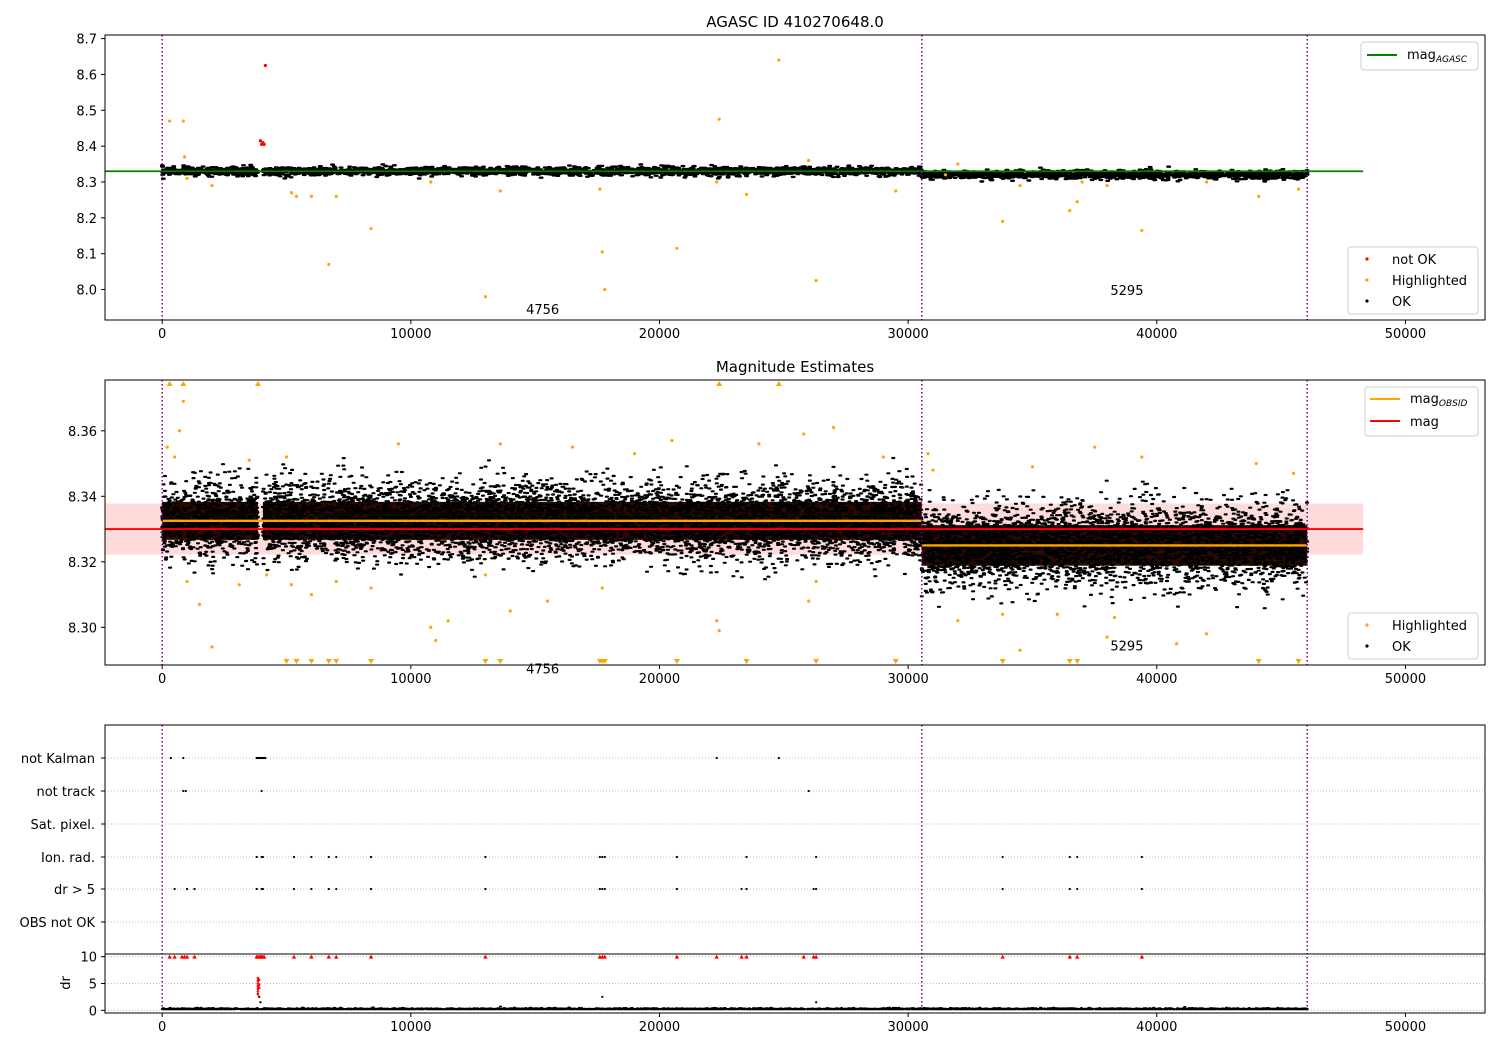 The height and width of the screenshot is (1050, 1500). I want to click on panel1-title: AGASC ID 410270648.0, so click(795, 22).